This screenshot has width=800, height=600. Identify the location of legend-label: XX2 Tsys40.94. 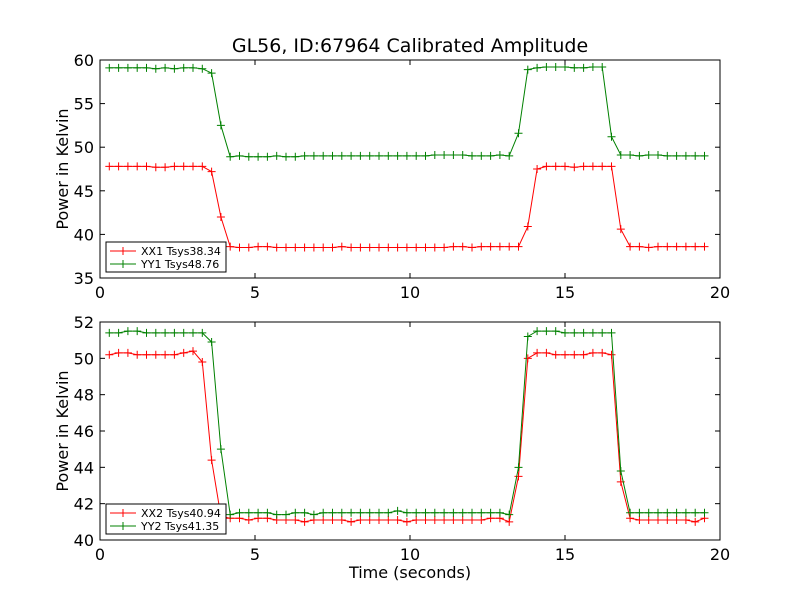
(181, 513).